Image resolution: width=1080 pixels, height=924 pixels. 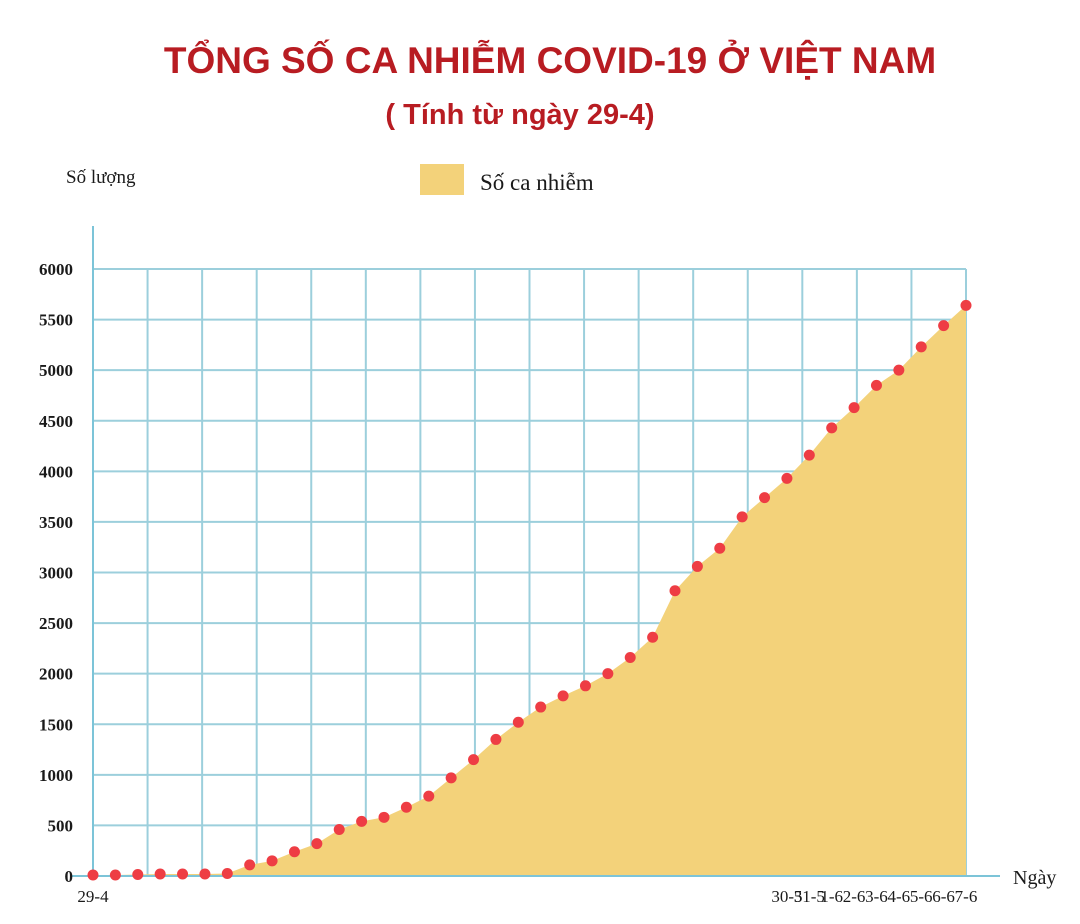 What do you see at coordinates (56, 471) in the screenshot?
I see `y-tick-label: 4000` at bounding box center [56, 471].